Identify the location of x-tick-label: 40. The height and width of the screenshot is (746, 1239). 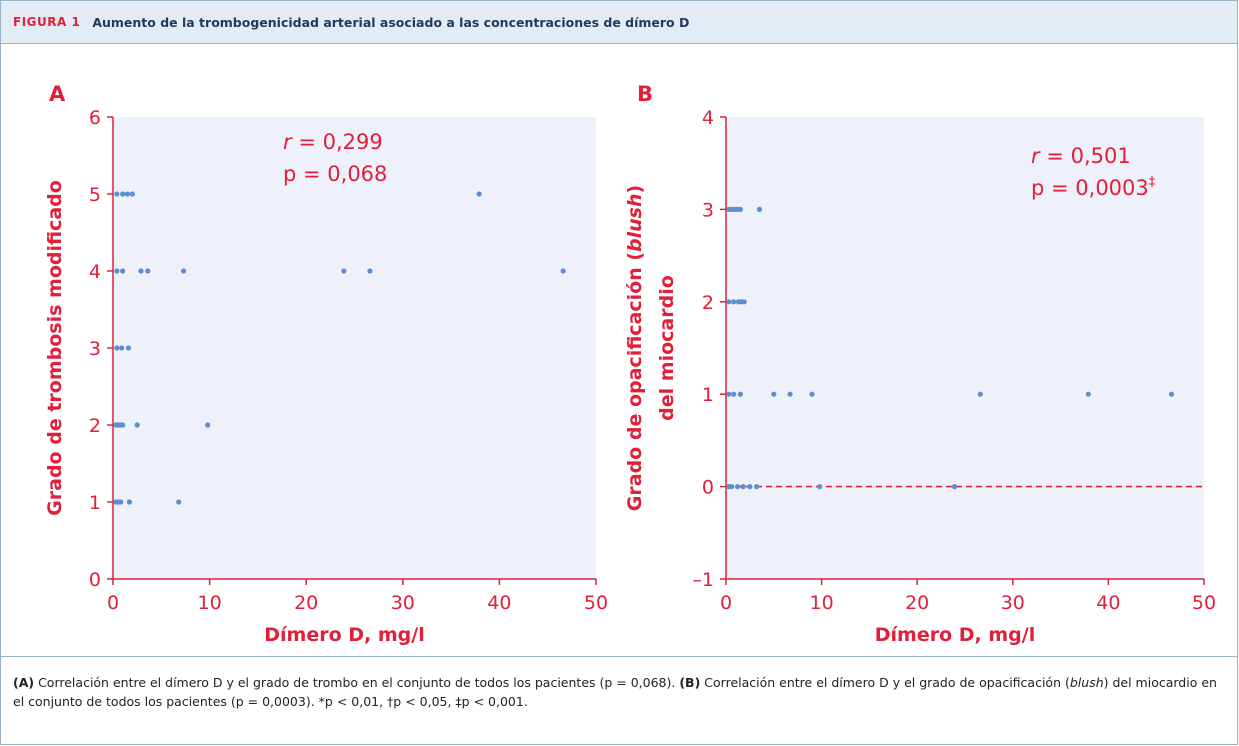
(1108, 603).